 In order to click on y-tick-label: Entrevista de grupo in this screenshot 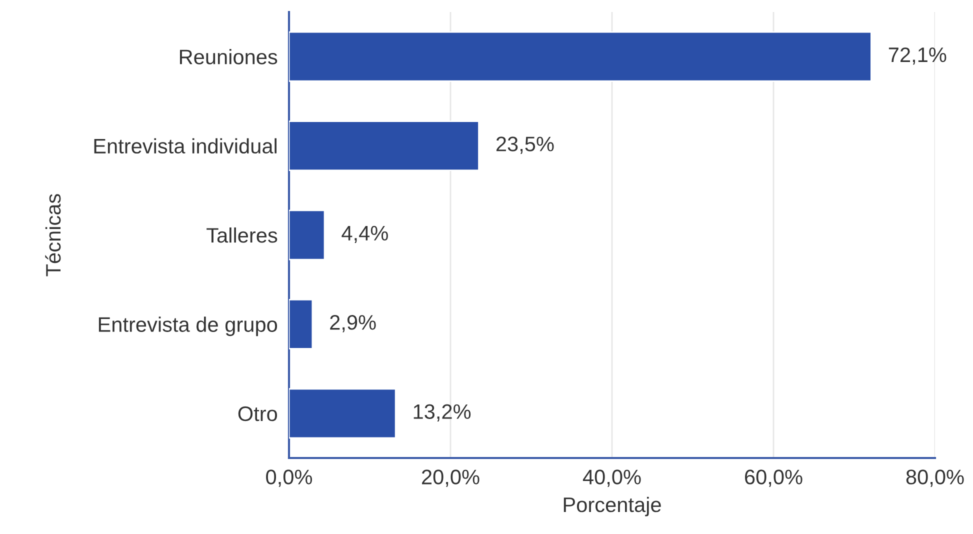, I will do `click(188, 326)`.